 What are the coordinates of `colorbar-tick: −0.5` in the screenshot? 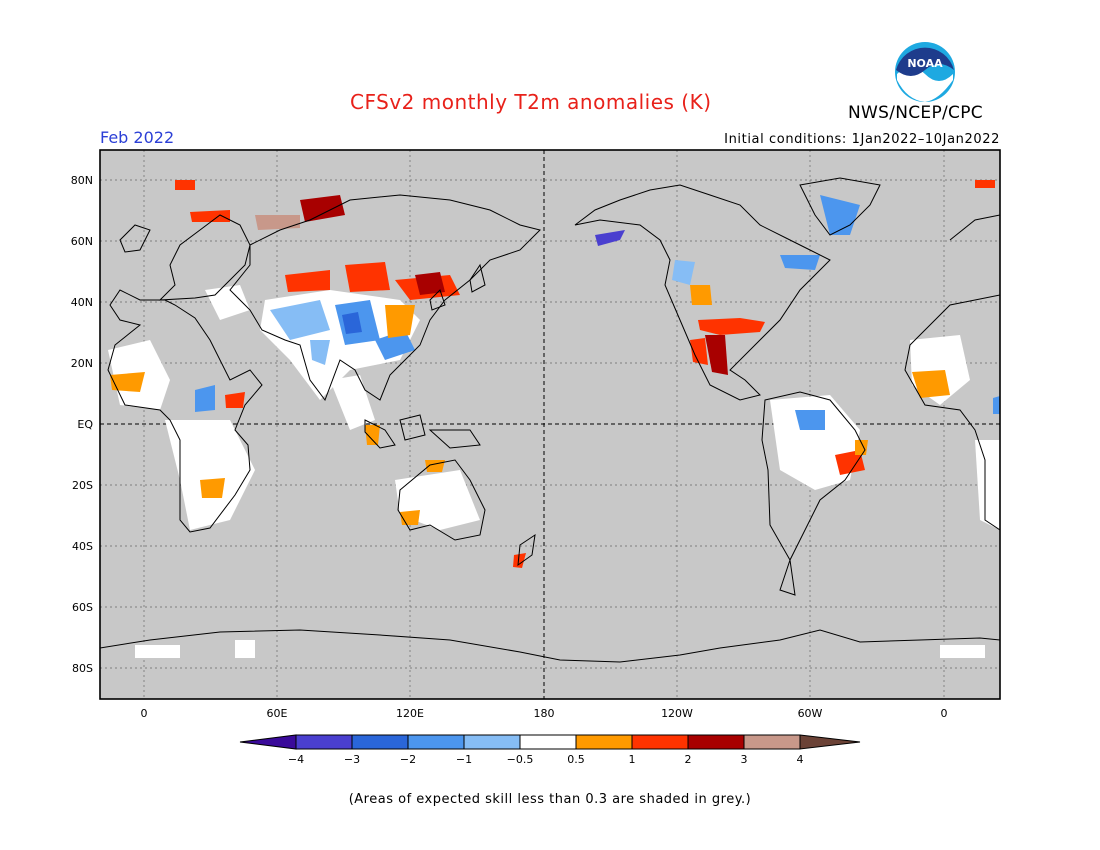 It's located at (520, 759).